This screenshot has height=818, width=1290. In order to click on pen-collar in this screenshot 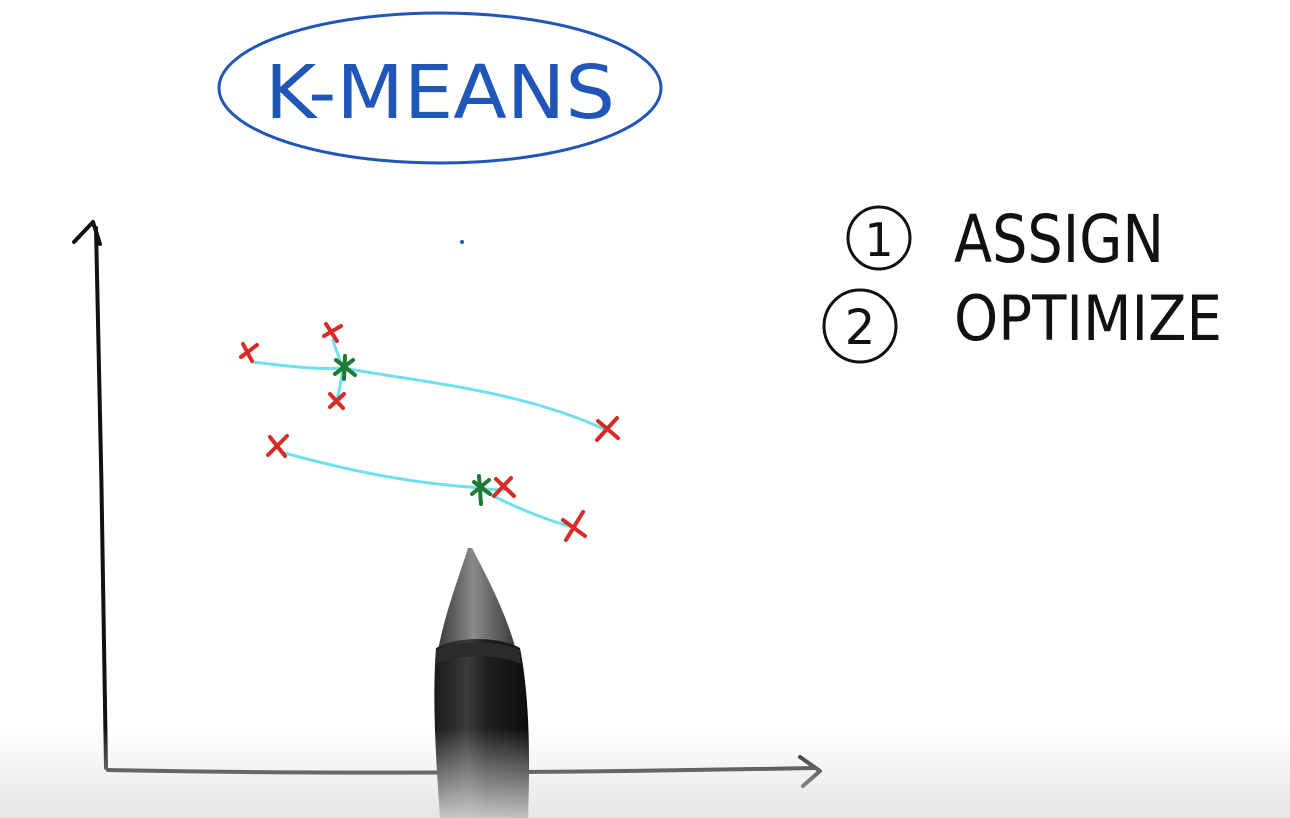, I will do `click(478, 653)`.